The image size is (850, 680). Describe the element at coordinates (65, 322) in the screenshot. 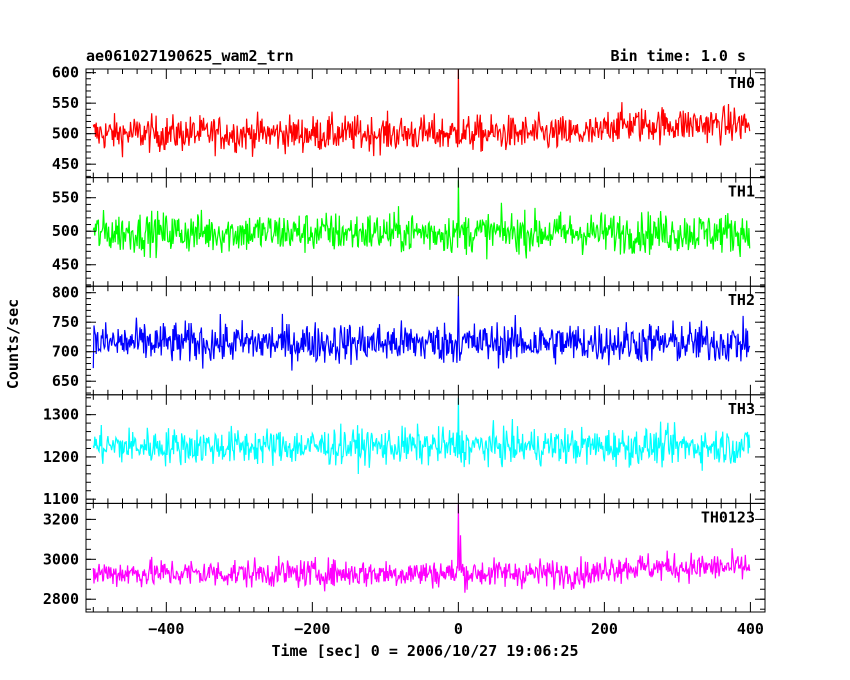

I see `y-tick-label: 750` at that location.